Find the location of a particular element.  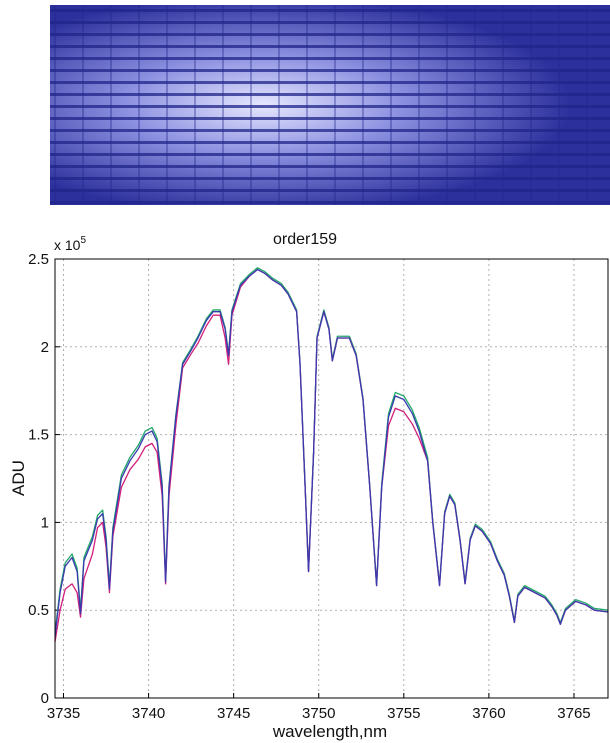

x-axis-label: wavelength,nm is located at coordinates (329, 731).